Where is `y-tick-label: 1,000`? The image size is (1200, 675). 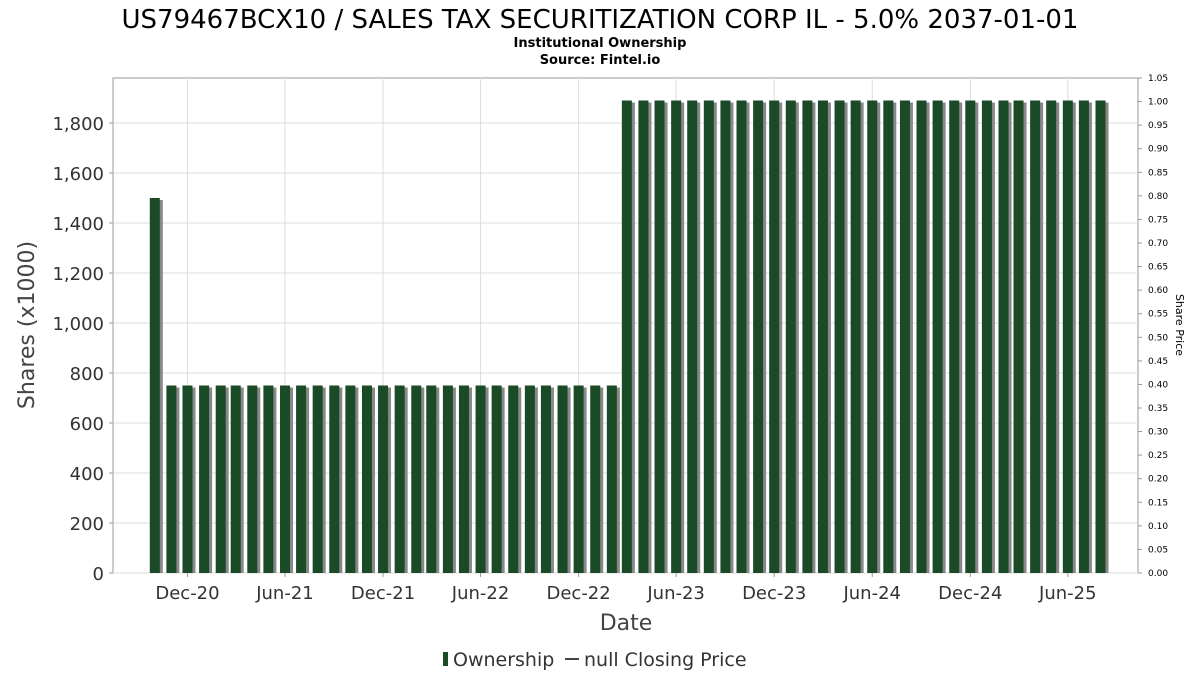
y-tick-label: 1,000 is located at coordinates (78, 324).